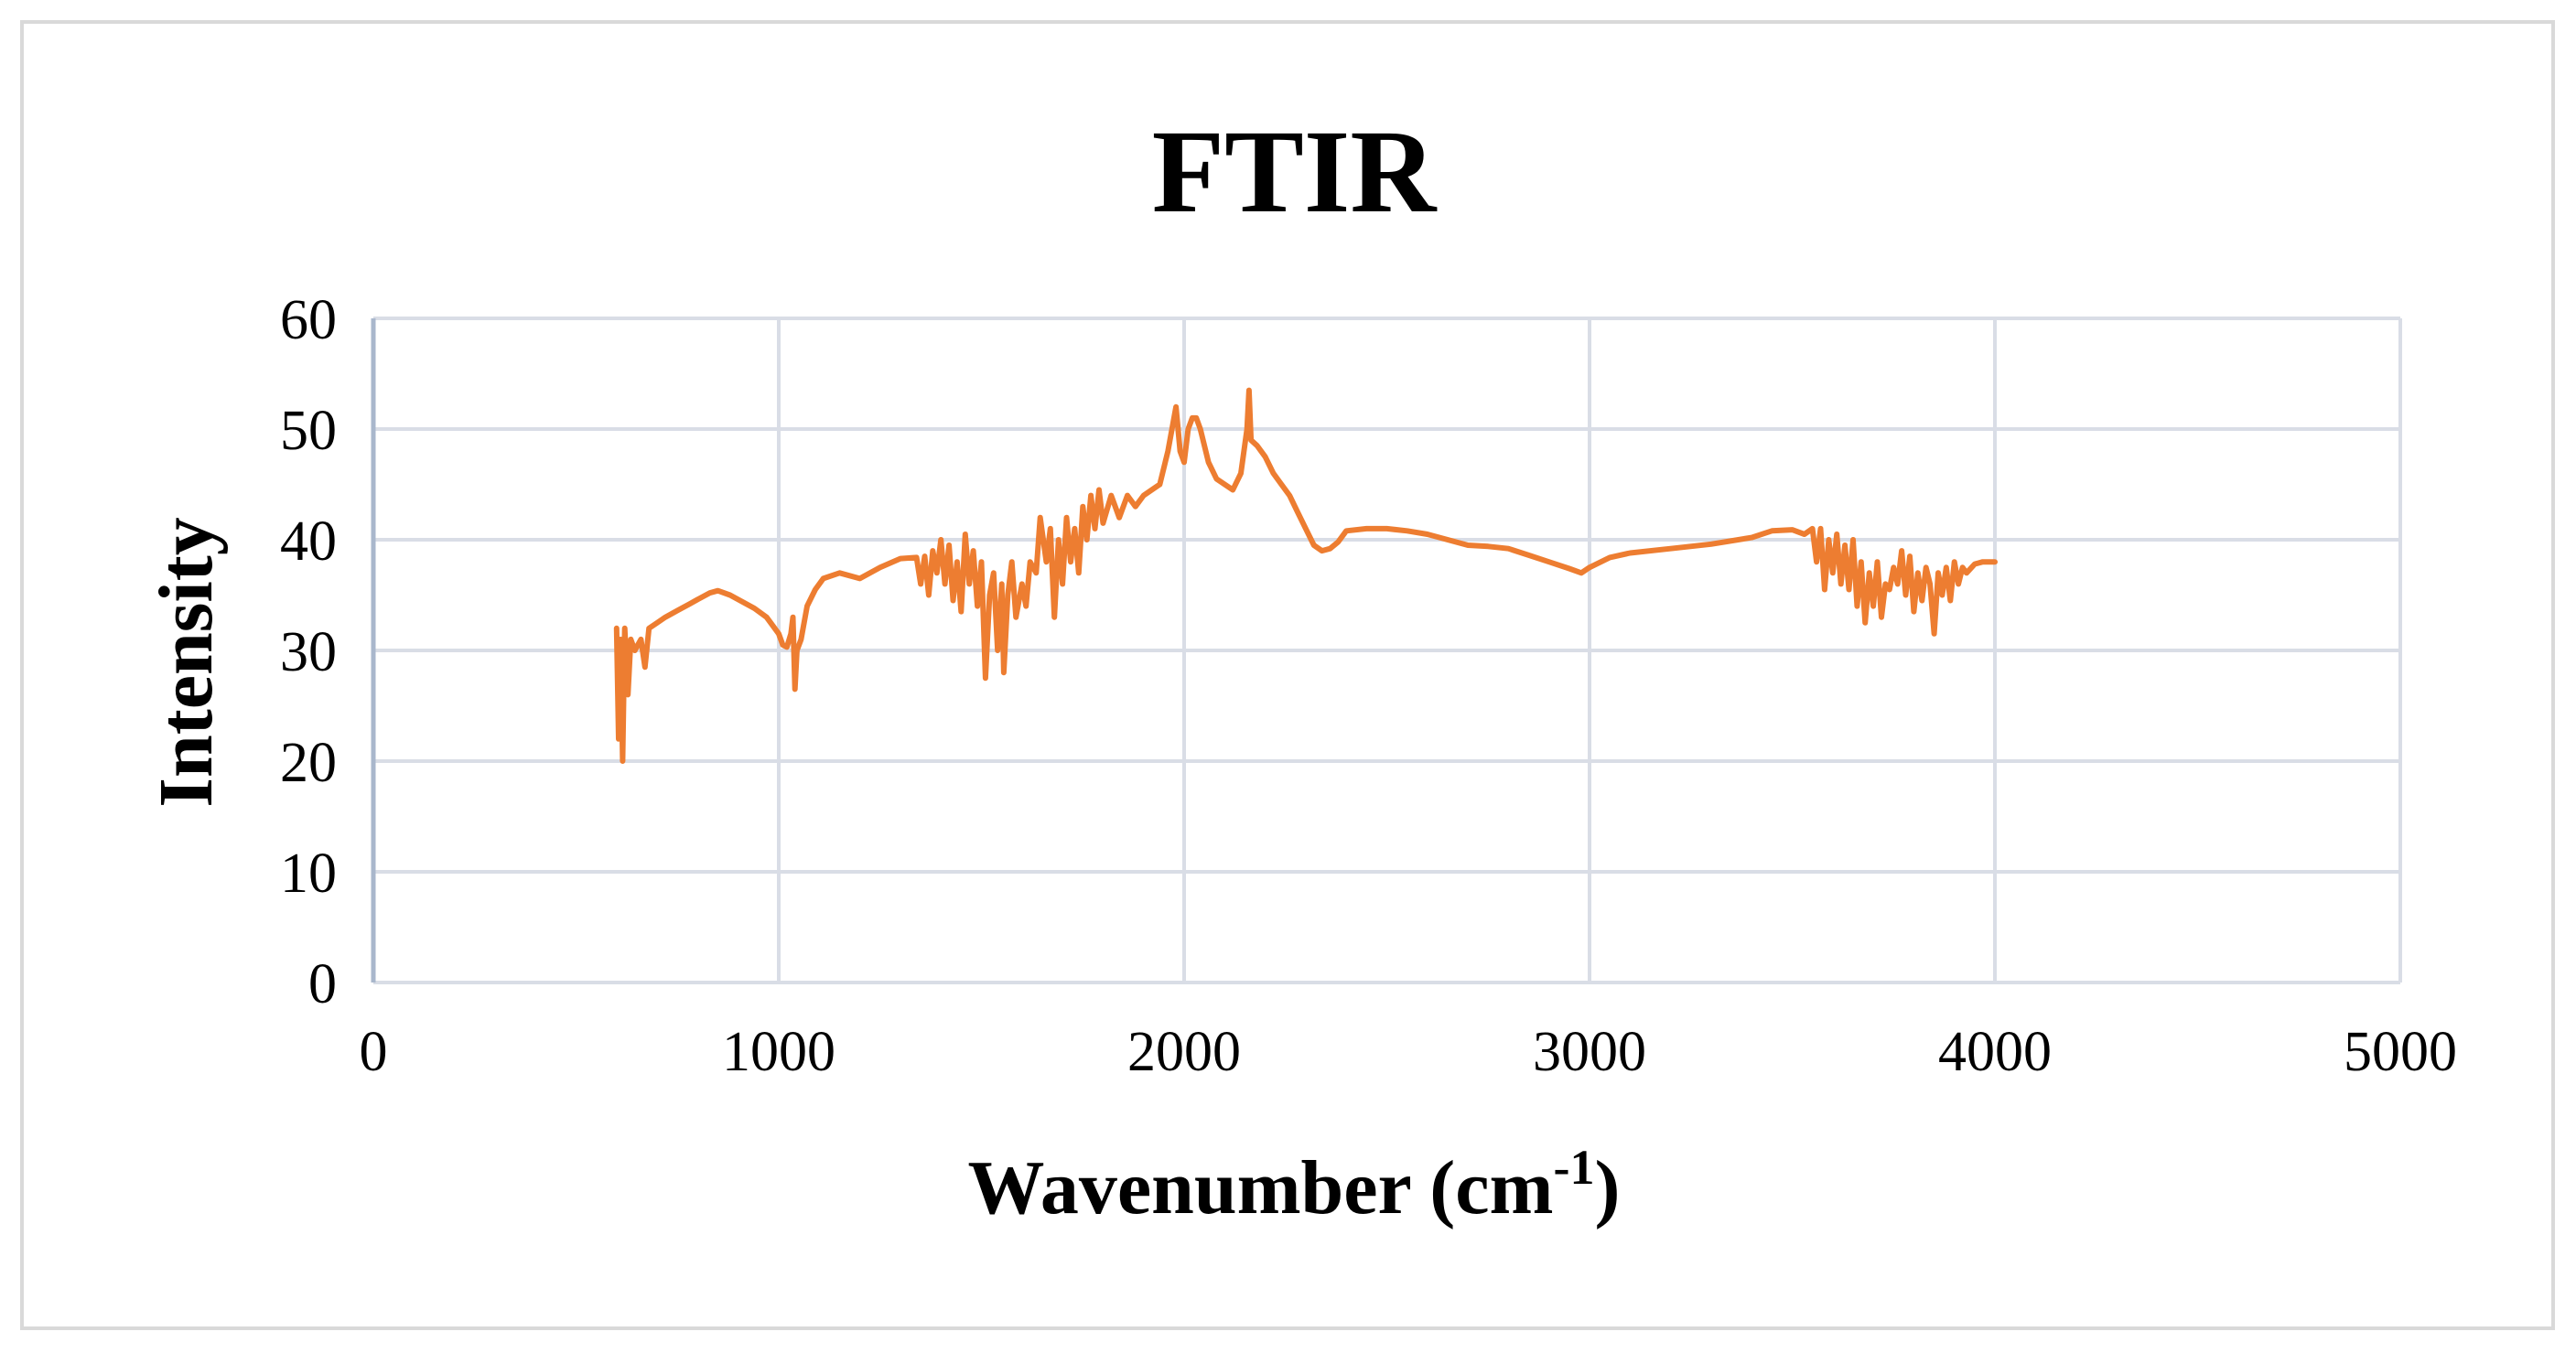 The width and height of the screenshot is (2576, 1353). I want to click on x-tick-label-0: 0, so click(374, 1052).